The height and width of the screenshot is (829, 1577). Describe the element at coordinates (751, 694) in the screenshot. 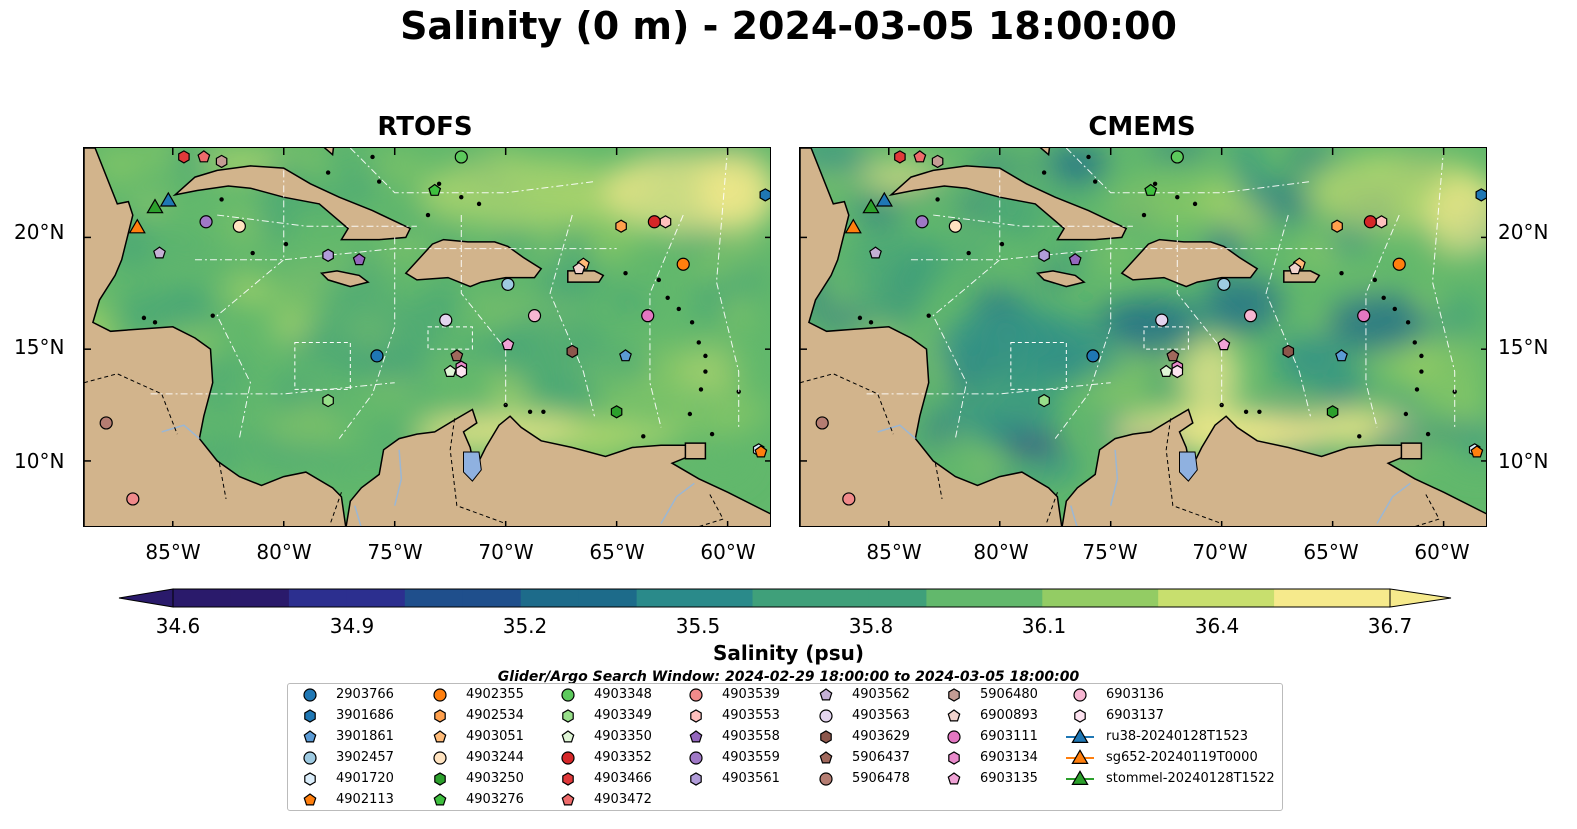

I see `legend-label: 4903539` at that location.